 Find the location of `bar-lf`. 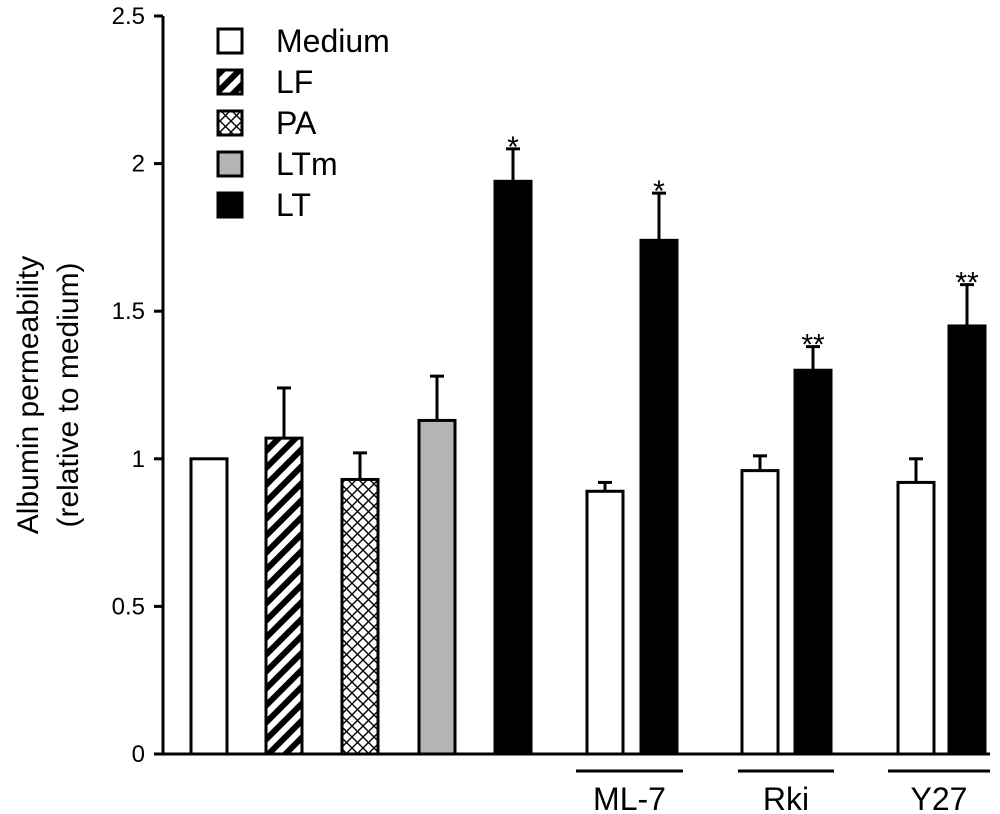

bar-lf is located at coordinates (284, 596).